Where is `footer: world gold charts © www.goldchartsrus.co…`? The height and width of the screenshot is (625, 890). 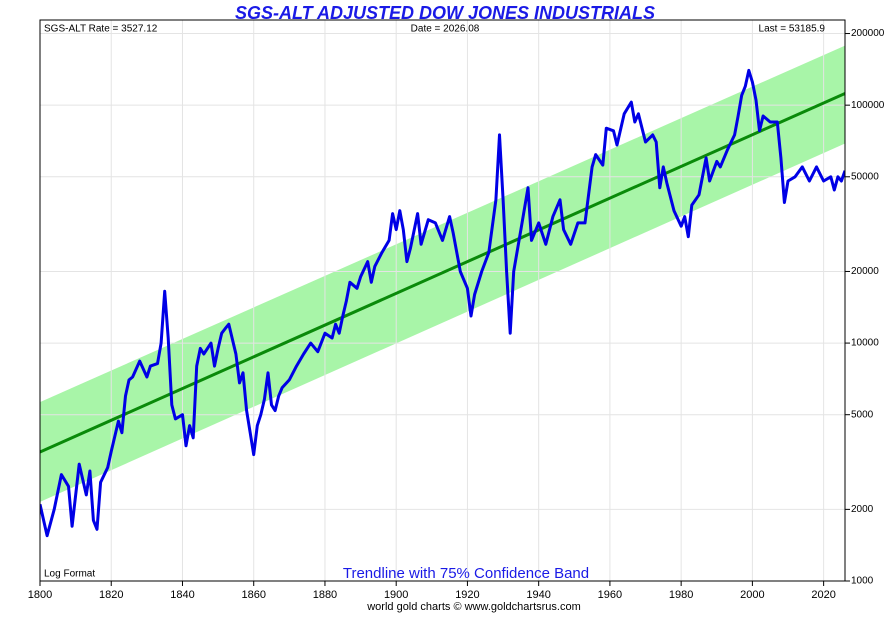
footer: world gold charts © www.goldchartsrus.co… is located at coordinates (473, 607).